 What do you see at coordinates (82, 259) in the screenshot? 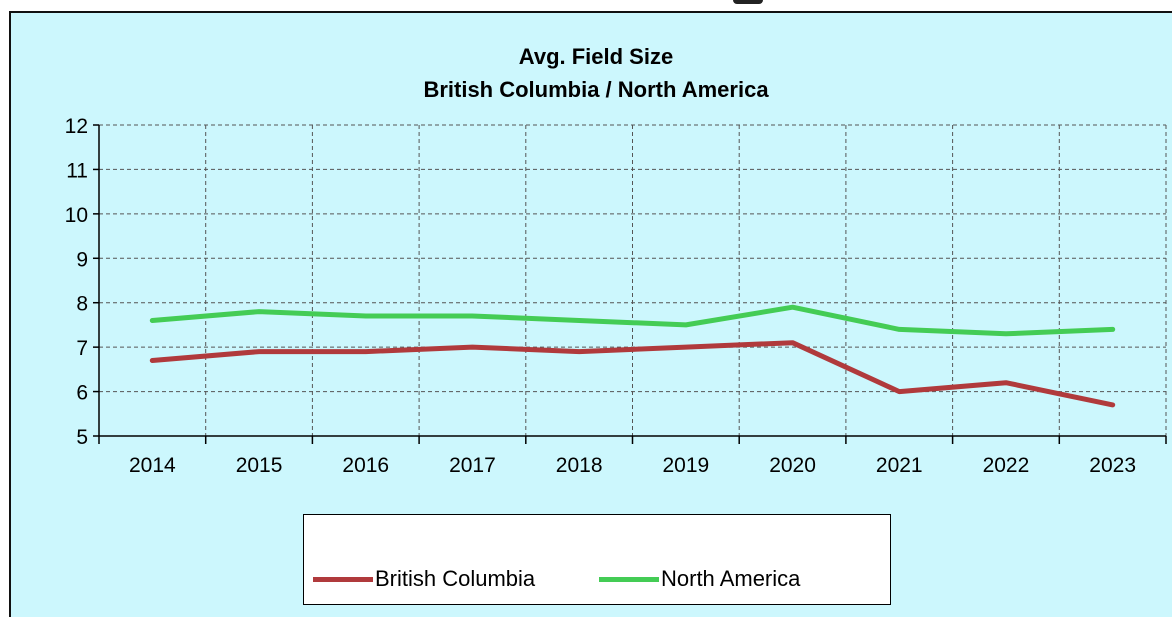
I see `y-tick-label: 9` at bounding box center [82, 259].